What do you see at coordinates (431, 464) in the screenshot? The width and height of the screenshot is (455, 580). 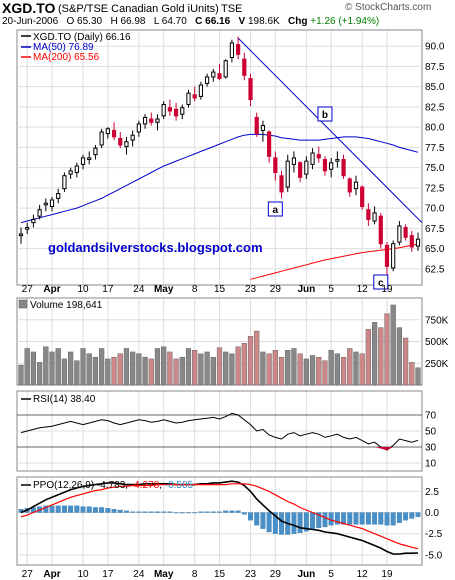 I see `rsi-tick-label: 10` at bounding box center [431, 464].